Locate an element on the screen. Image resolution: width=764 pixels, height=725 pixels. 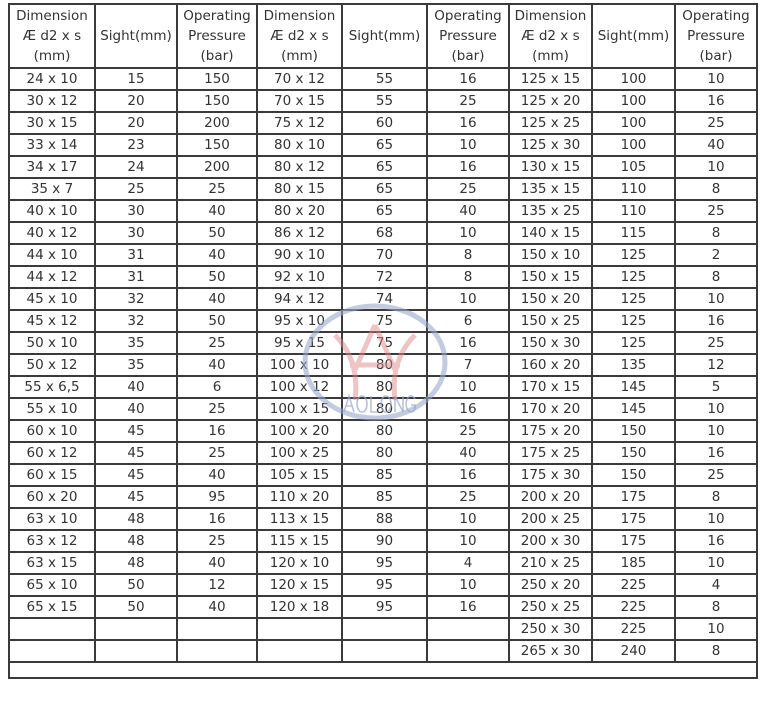
table-cell: 60 x 15 is located at coordinates (52, 475).